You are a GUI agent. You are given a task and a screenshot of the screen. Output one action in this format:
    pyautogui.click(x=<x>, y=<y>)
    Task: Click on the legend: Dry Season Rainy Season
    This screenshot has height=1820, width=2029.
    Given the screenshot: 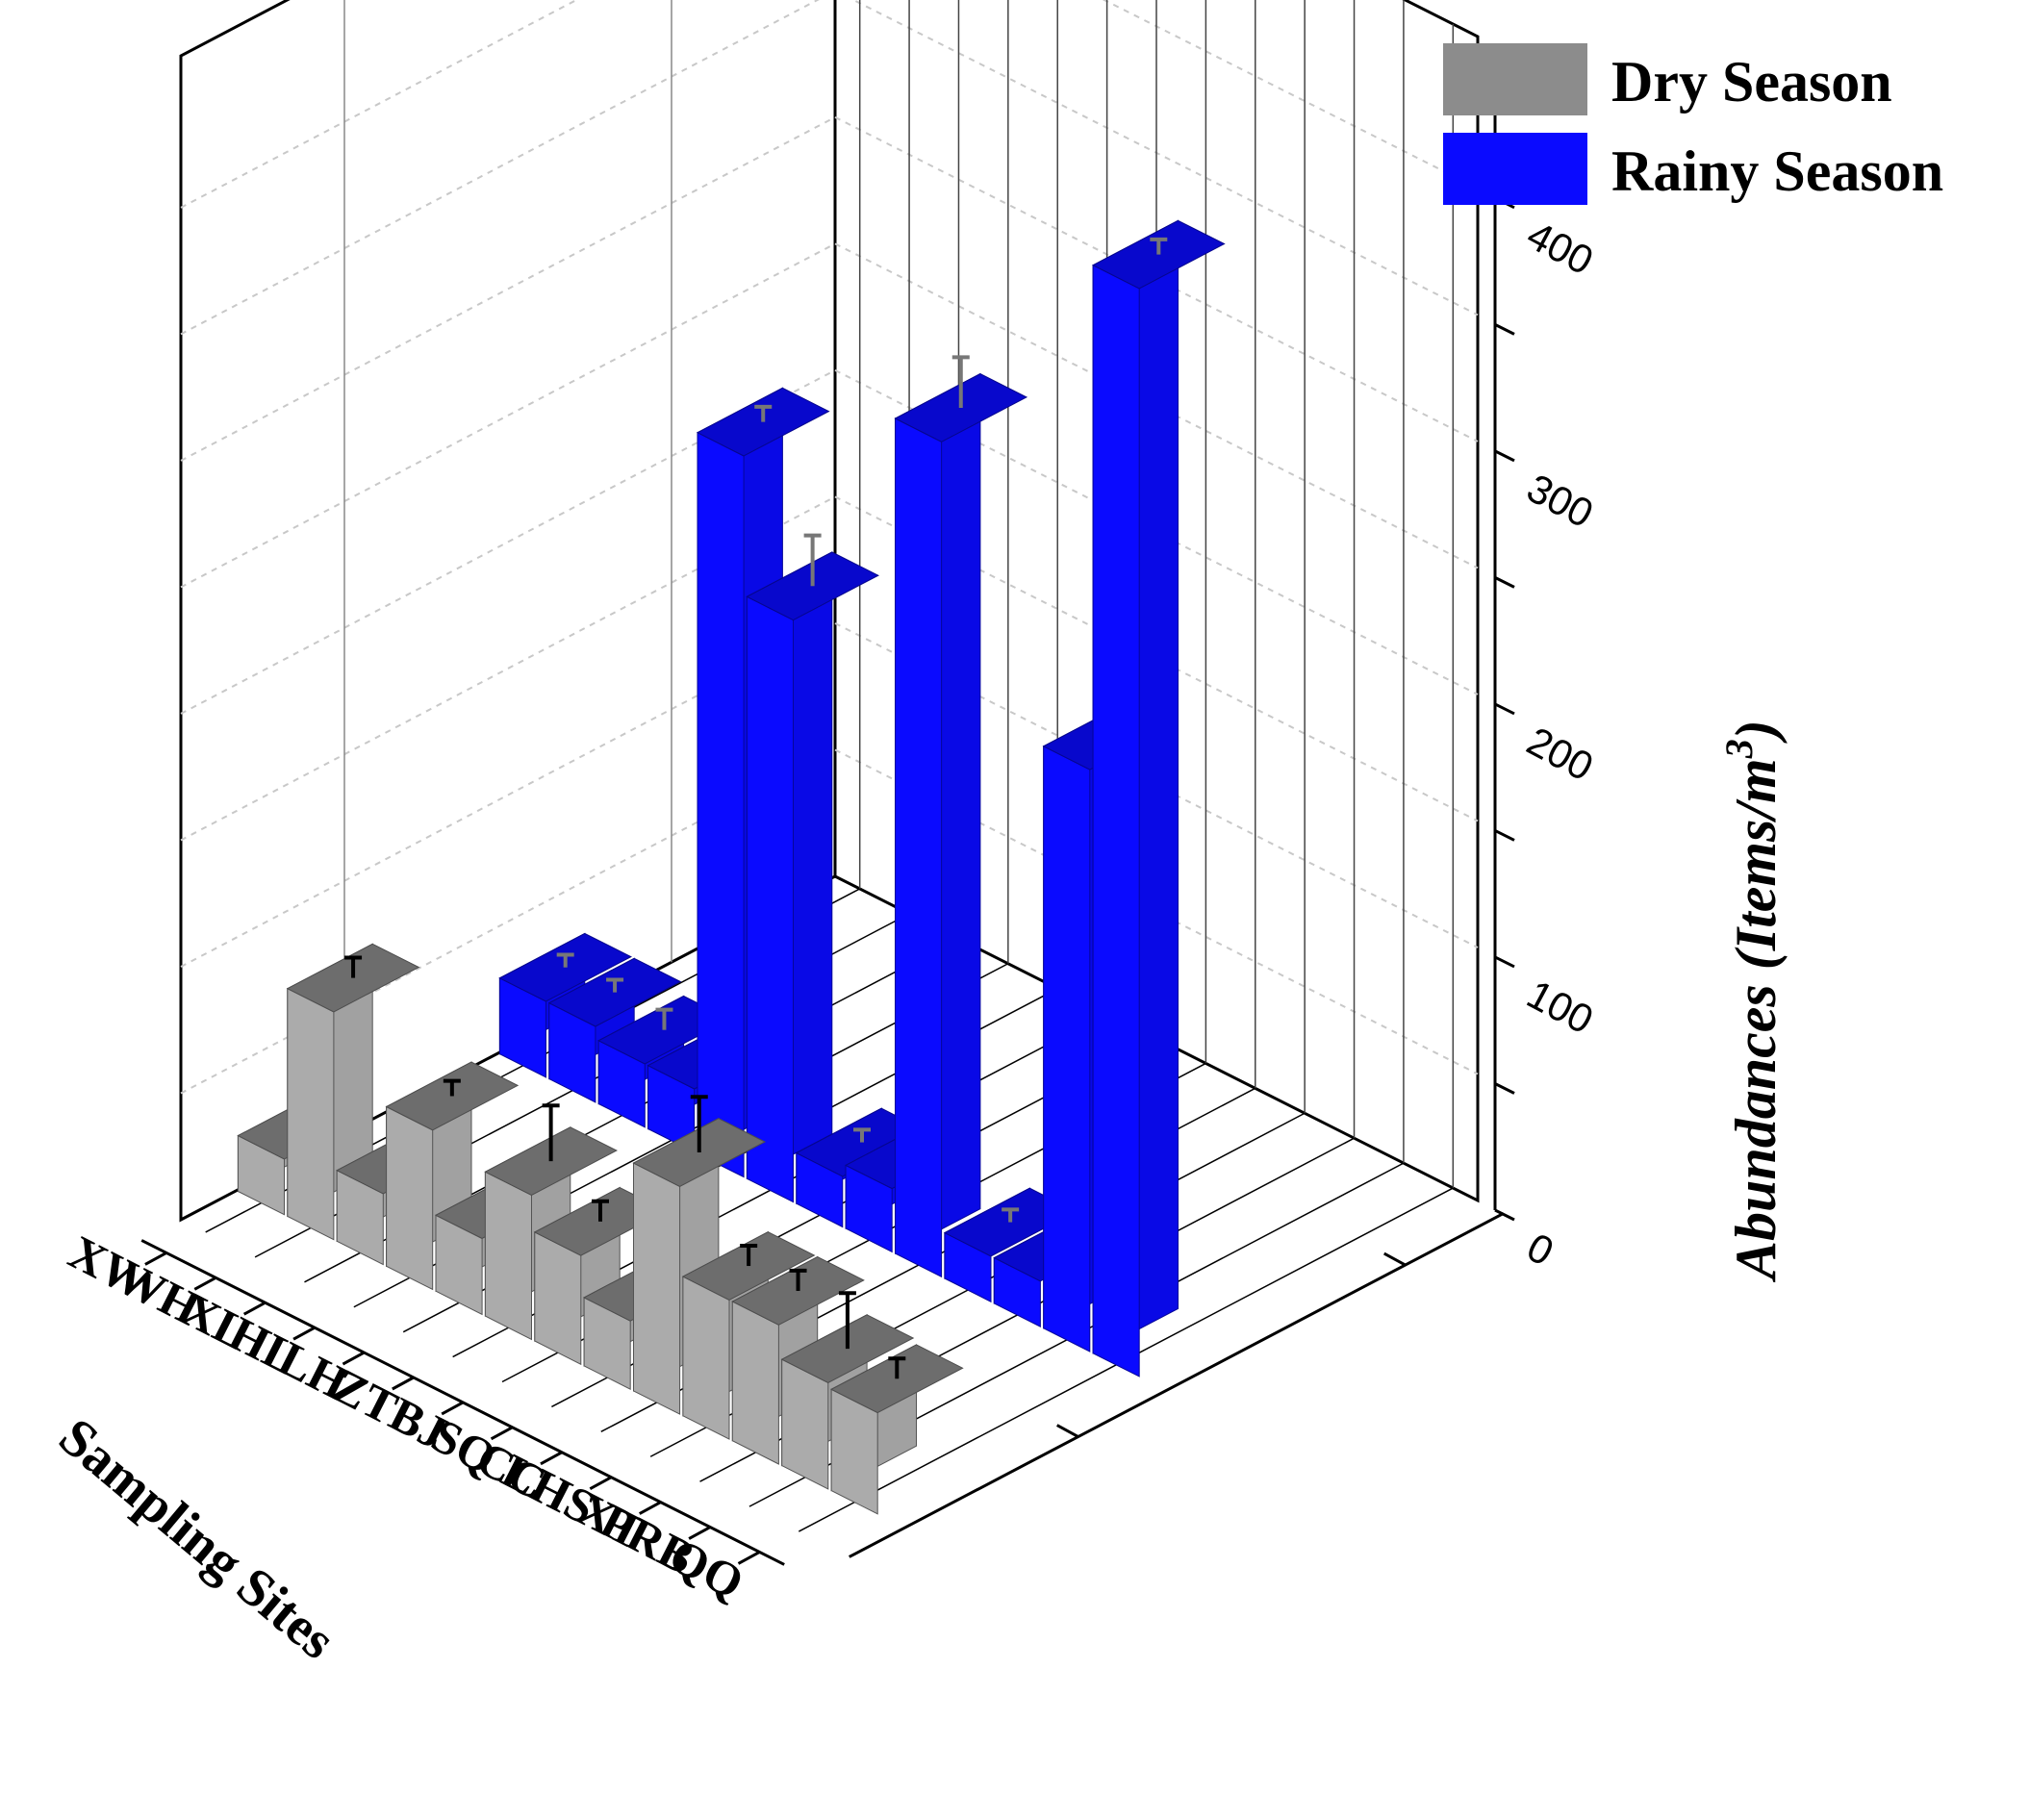 What is the action you would take?
    pyautogui.click(x=1693, y=124)
    